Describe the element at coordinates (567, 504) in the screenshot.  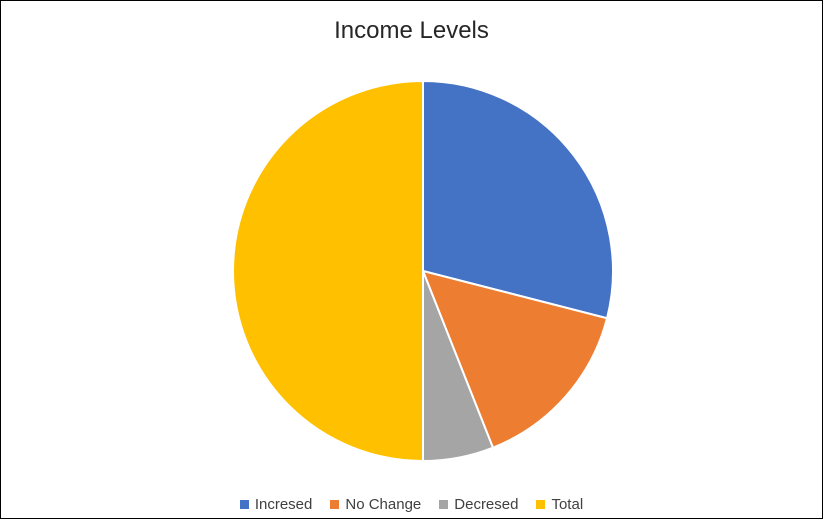
I see `legend-label: Total` at that location.